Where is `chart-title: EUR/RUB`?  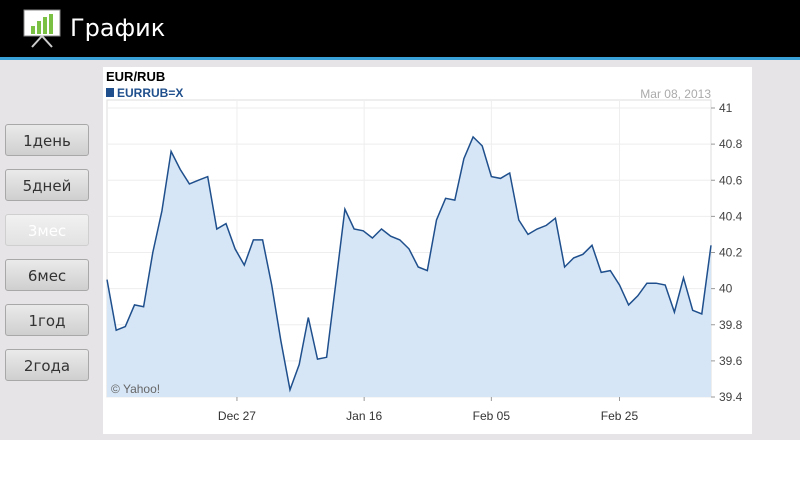
chart-title: EUR/RUB is located at coordinates (135, 76).